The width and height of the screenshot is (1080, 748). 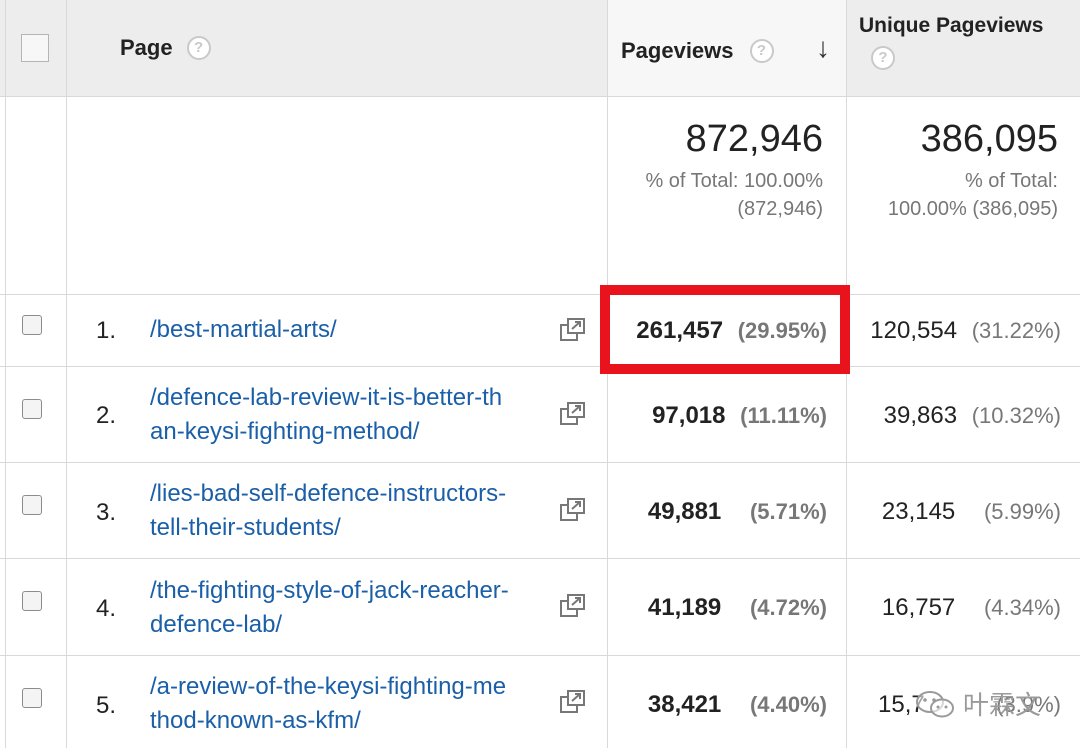 What do you see at coordinates (737, 512) in the screenshot?
I see `row-pageviews: 49,881 (5.71%)` at bounding box center [737, 512].